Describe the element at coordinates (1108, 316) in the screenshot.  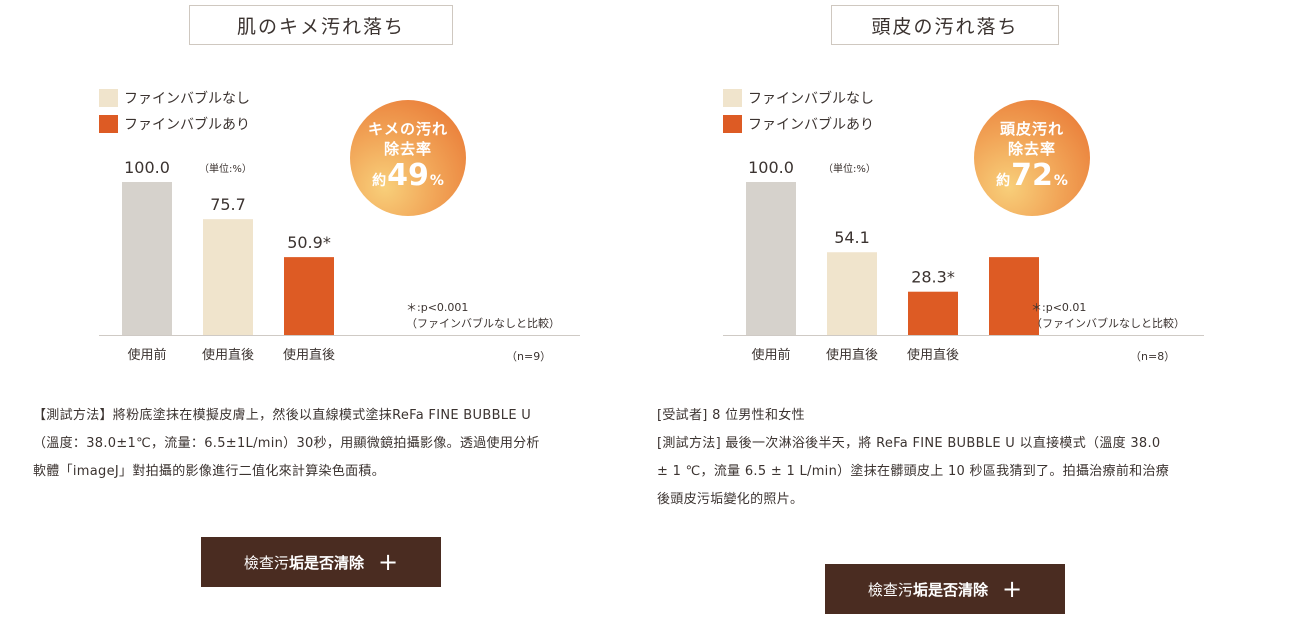
I see `significance-note: ＊:p<0.01 （ファインバブルなしと比較）` at that location.